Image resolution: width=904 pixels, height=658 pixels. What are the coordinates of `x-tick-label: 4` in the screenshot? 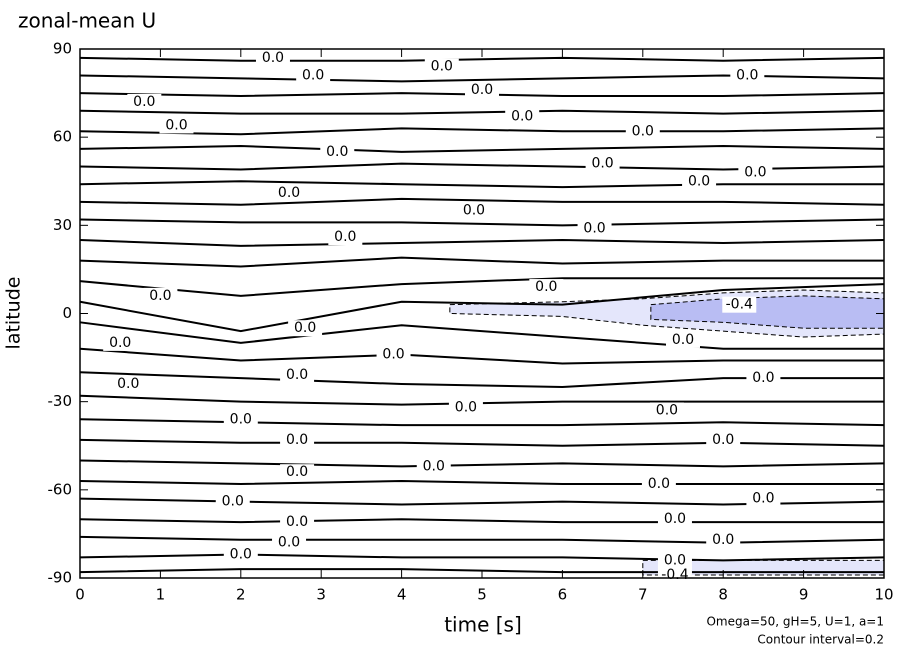 It's located at (402, 595).